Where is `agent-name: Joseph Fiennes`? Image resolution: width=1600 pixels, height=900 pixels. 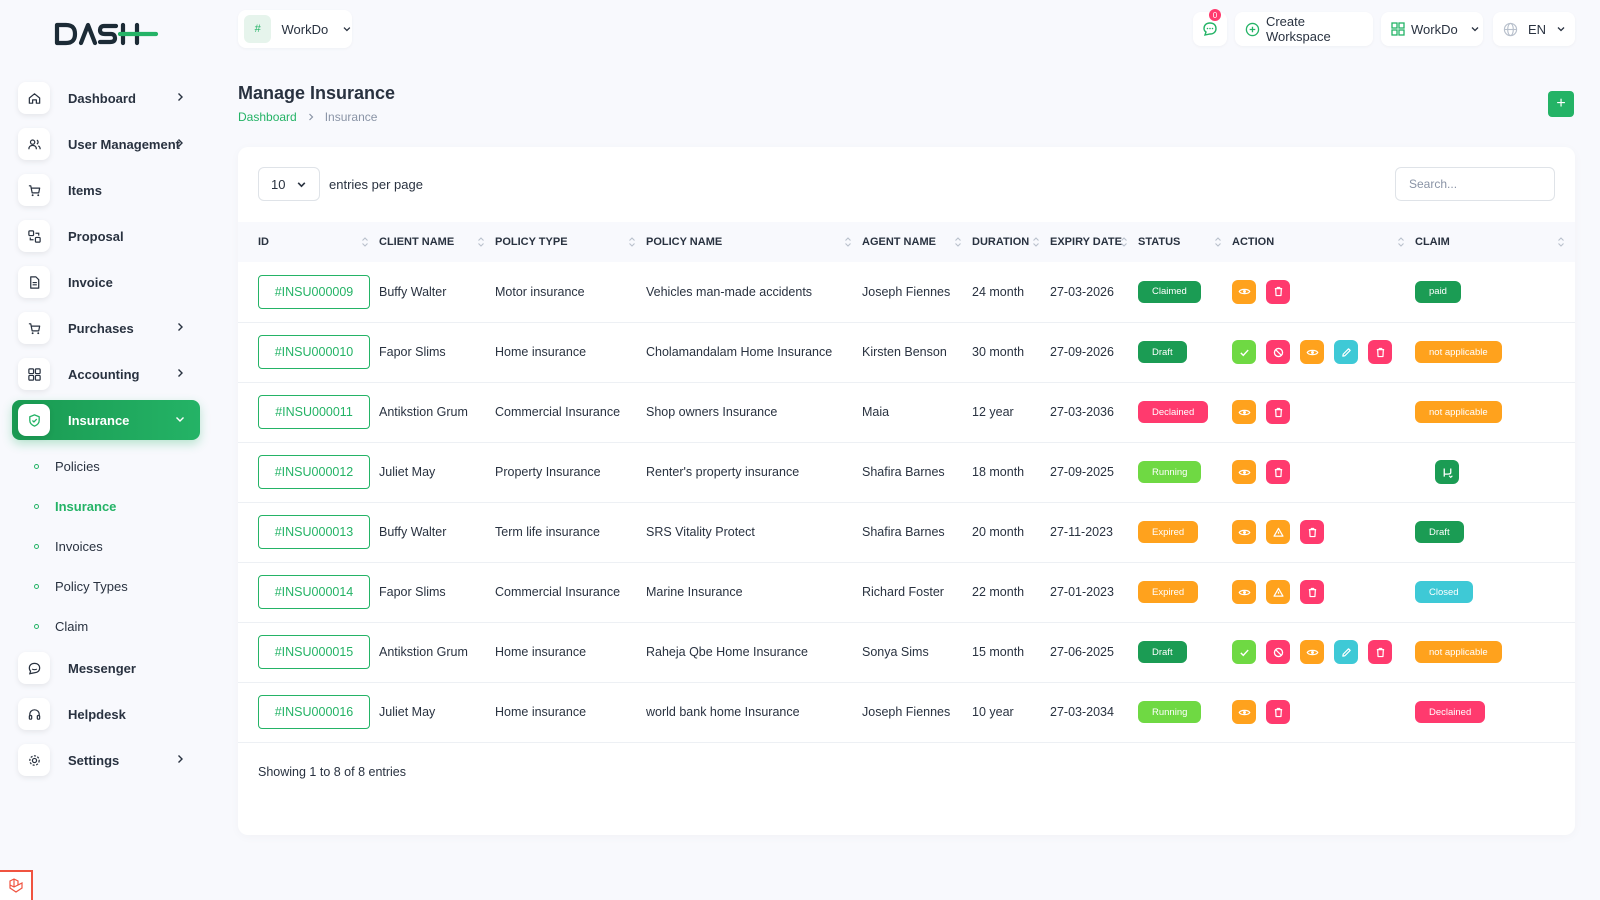 agent-name: Joseph Fiennes is located at coordinates (906, 712).